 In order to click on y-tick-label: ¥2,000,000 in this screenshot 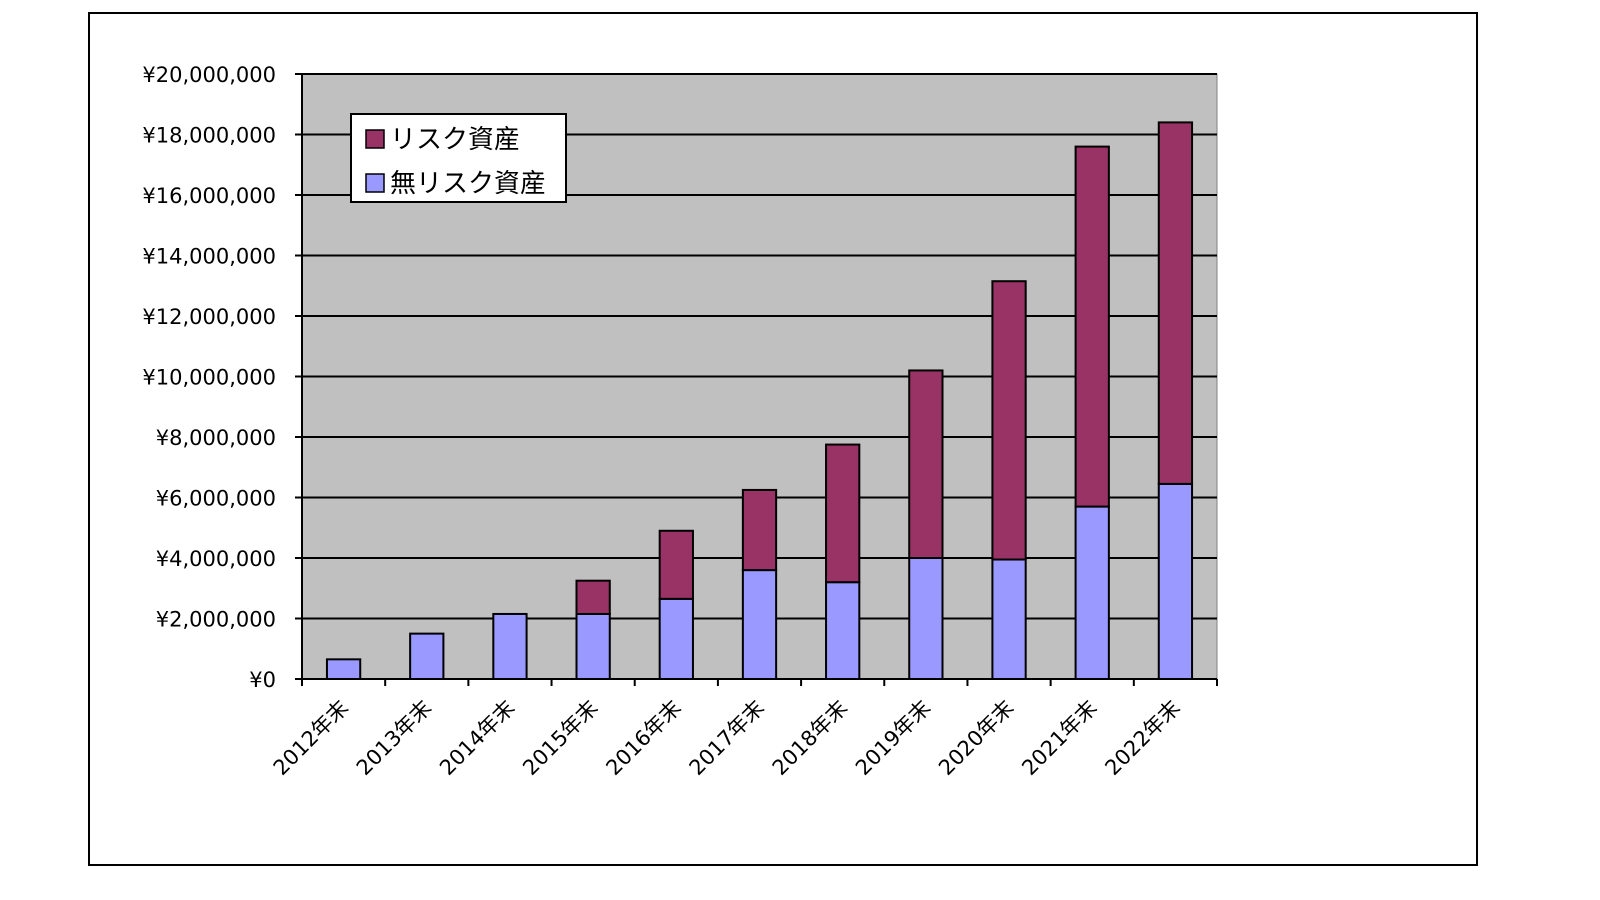, I will do `click(216, 620)`.